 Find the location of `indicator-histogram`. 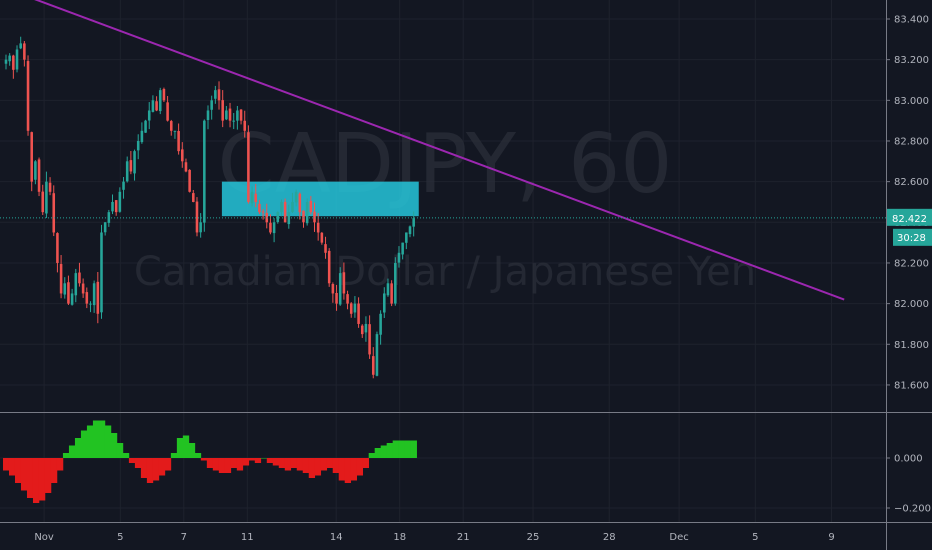

indicator-histogram is located at coordinates (210, 462).